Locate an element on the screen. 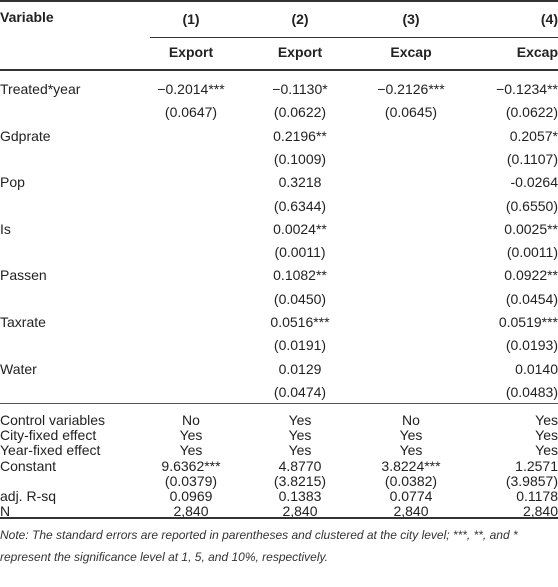 This screenshot has width=558, height=587. table-cell: 0.3218 is located at coordinates (300, 182).